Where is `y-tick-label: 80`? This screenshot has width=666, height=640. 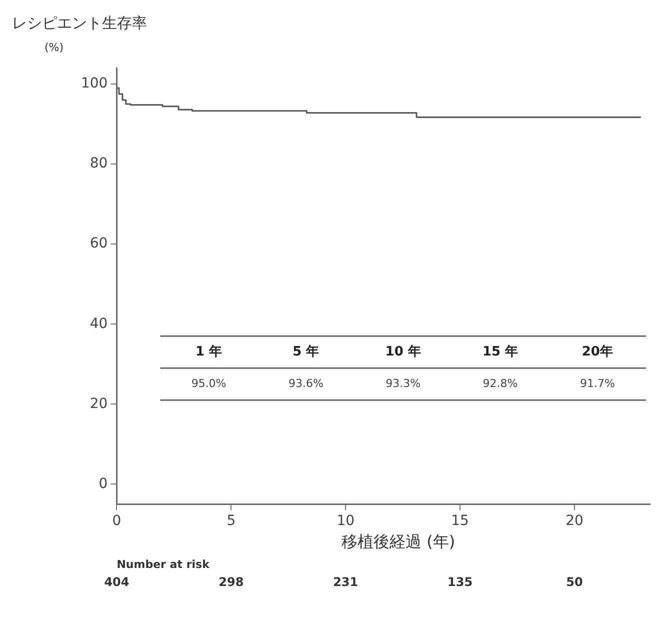 y-tick-label: 80 is located at coordinates (99, 164).